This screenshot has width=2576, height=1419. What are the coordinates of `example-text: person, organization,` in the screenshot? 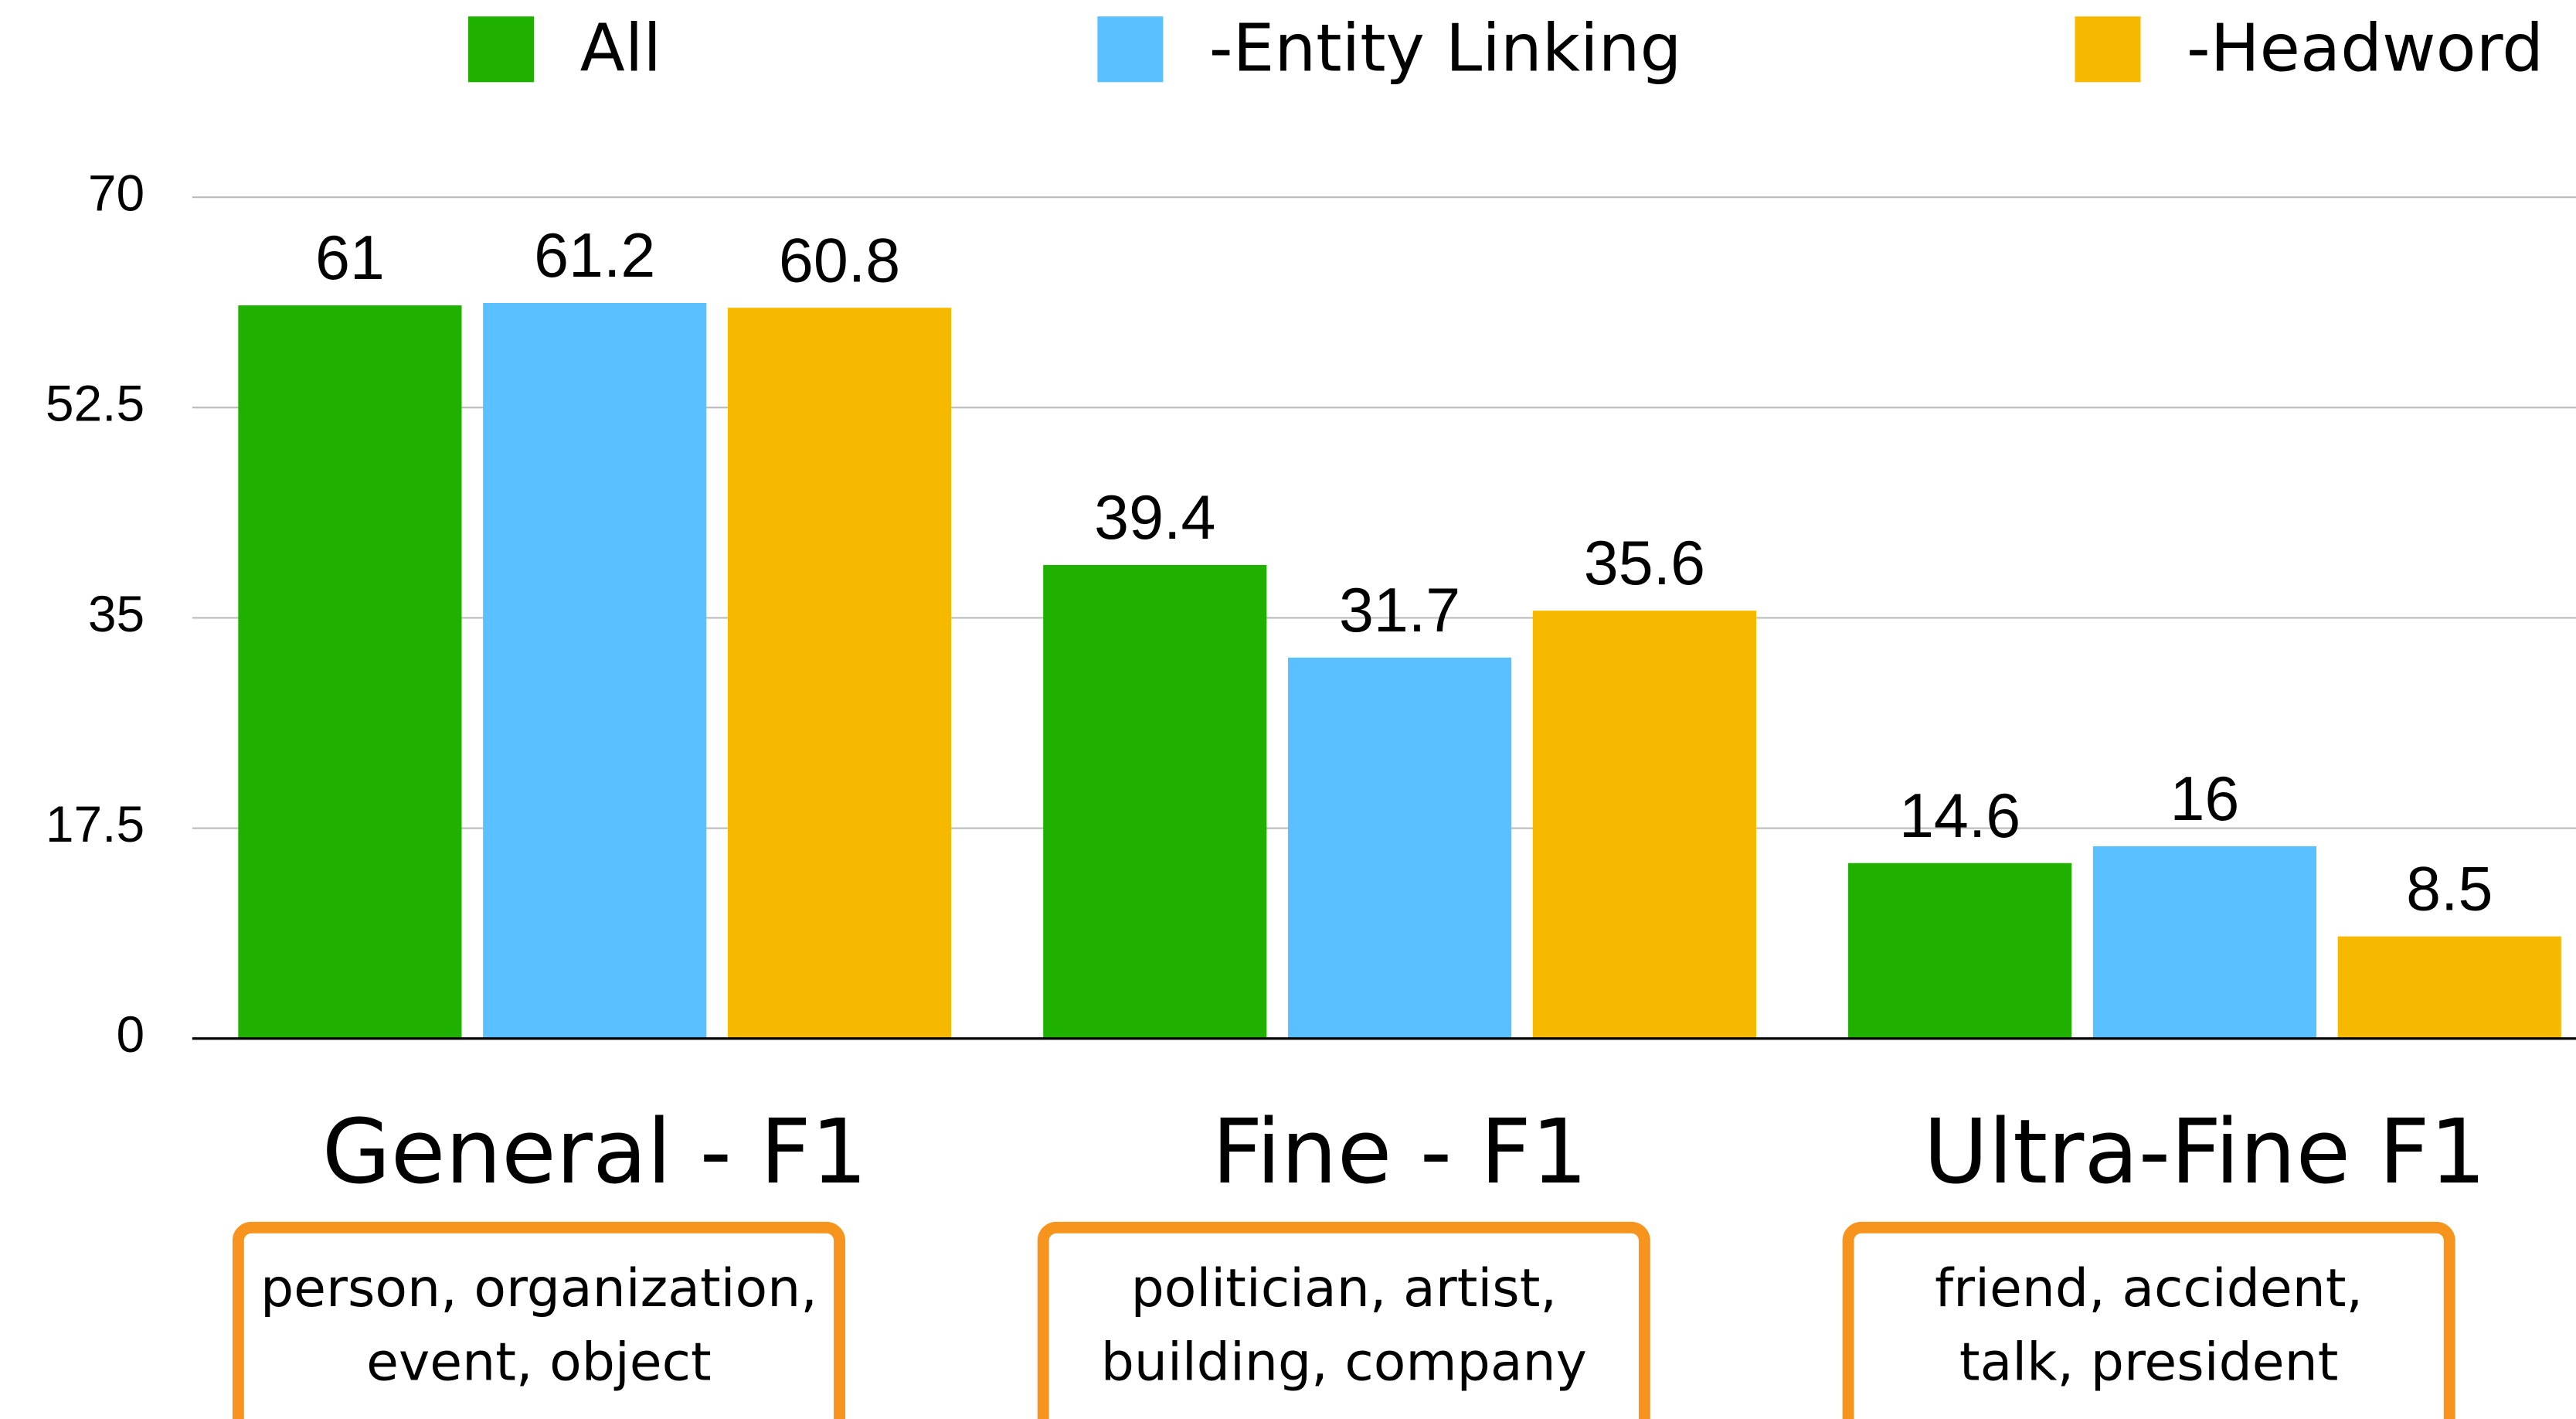 It's located at (538, 1288).